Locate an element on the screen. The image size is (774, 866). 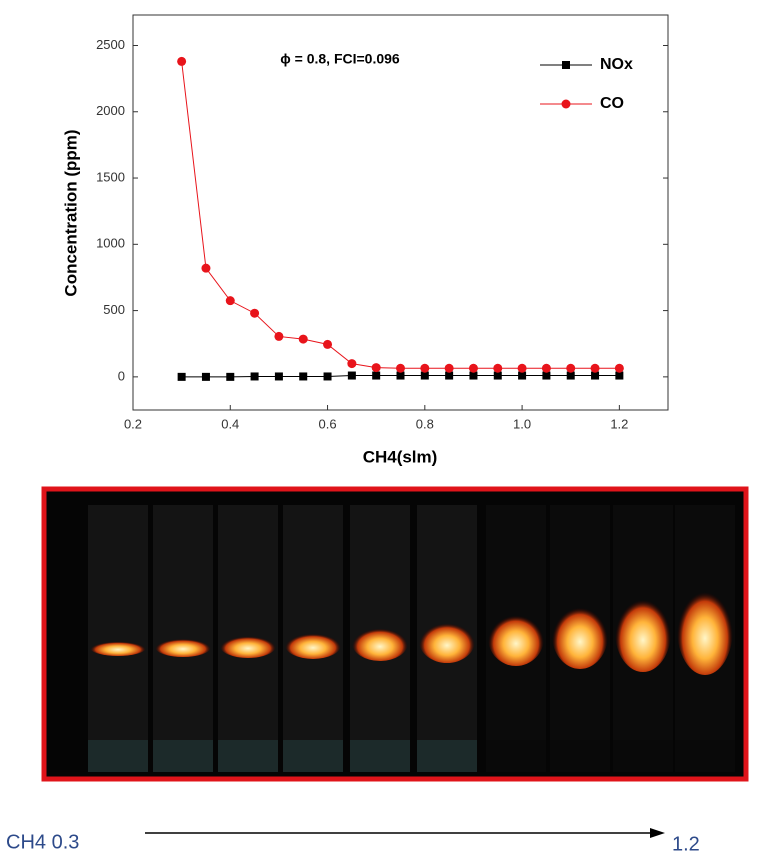
y-tick-label: 1000 is located at coordinates (110, 243).